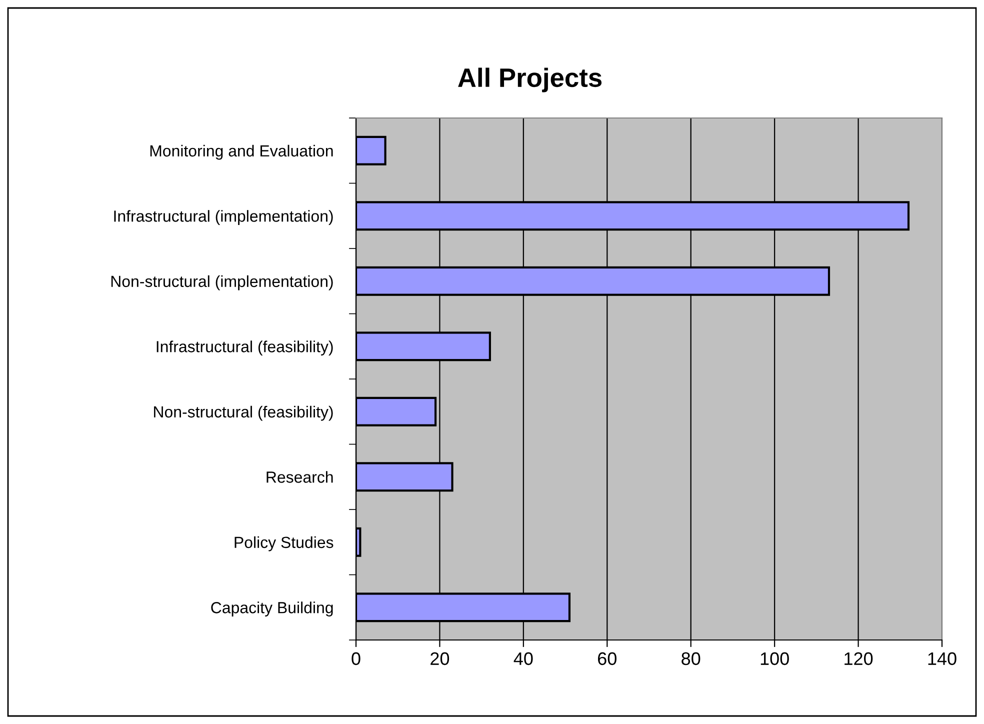  I want to click on chart-title: All Projects, so click(530, 80).